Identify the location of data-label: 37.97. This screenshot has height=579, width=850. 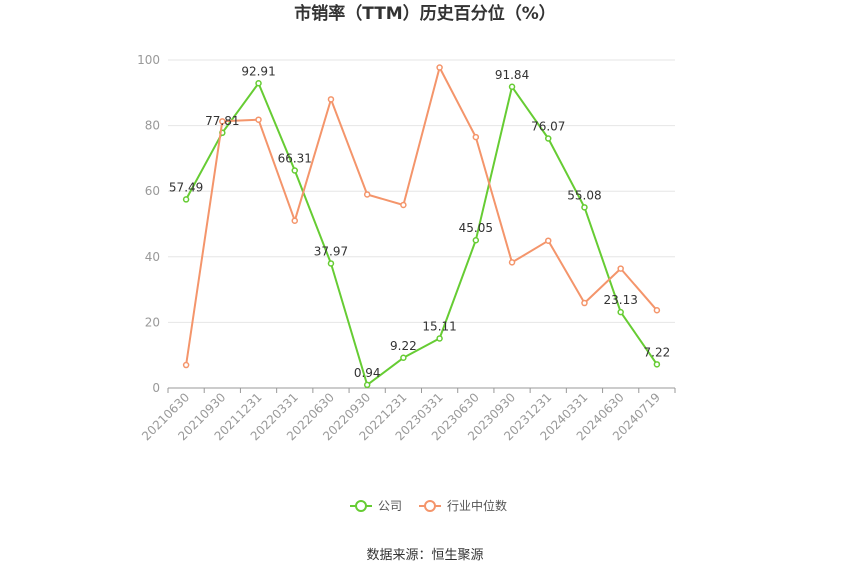
(331, 251).